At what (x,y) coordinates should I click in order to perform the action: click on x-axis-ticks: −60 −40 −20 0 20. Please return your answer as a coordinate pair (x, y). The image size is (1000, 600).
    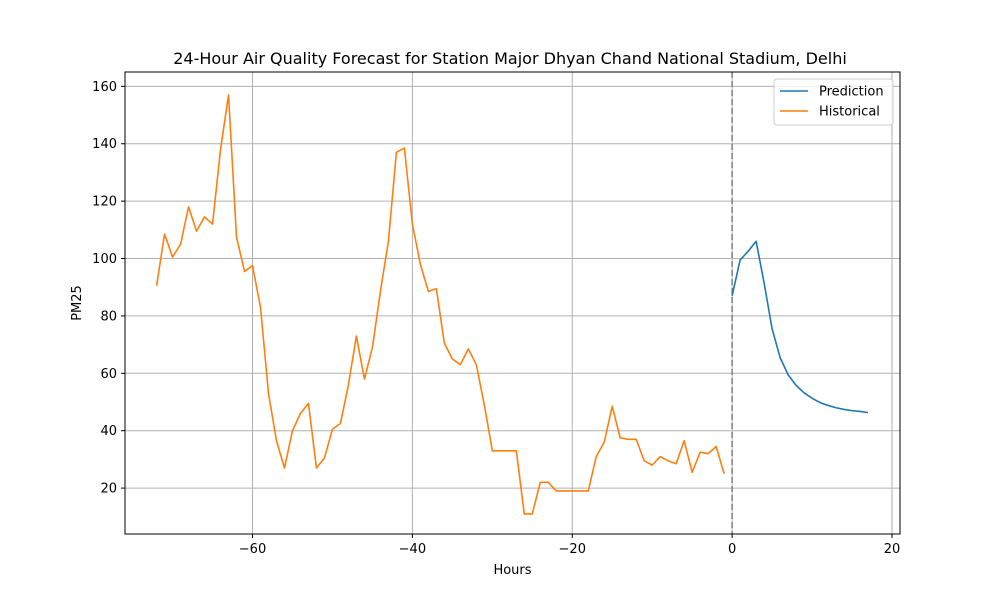
    Looking at the image, I should click on (569, 545).